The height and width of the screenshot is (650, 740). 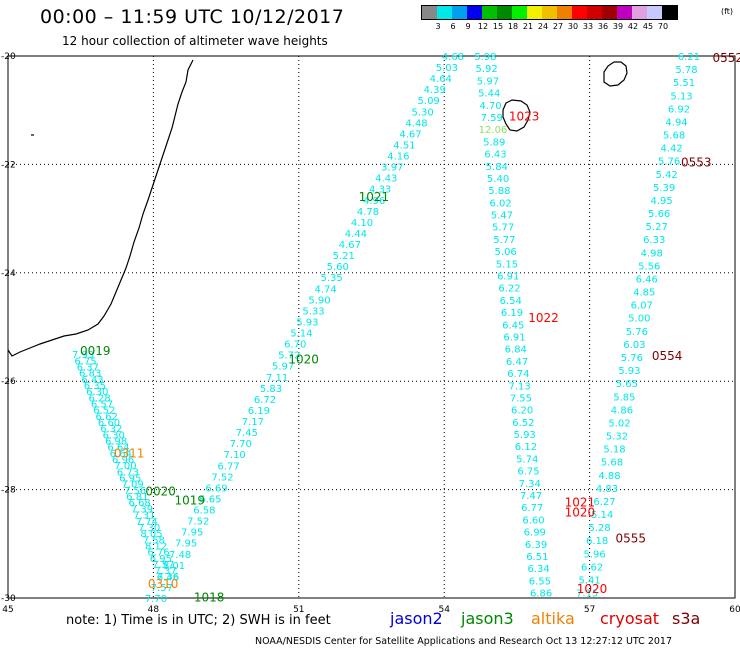 I want to click on map-title: 00:00 – 11:59 UTC 10/12/2017, so click(x=192, y=17).